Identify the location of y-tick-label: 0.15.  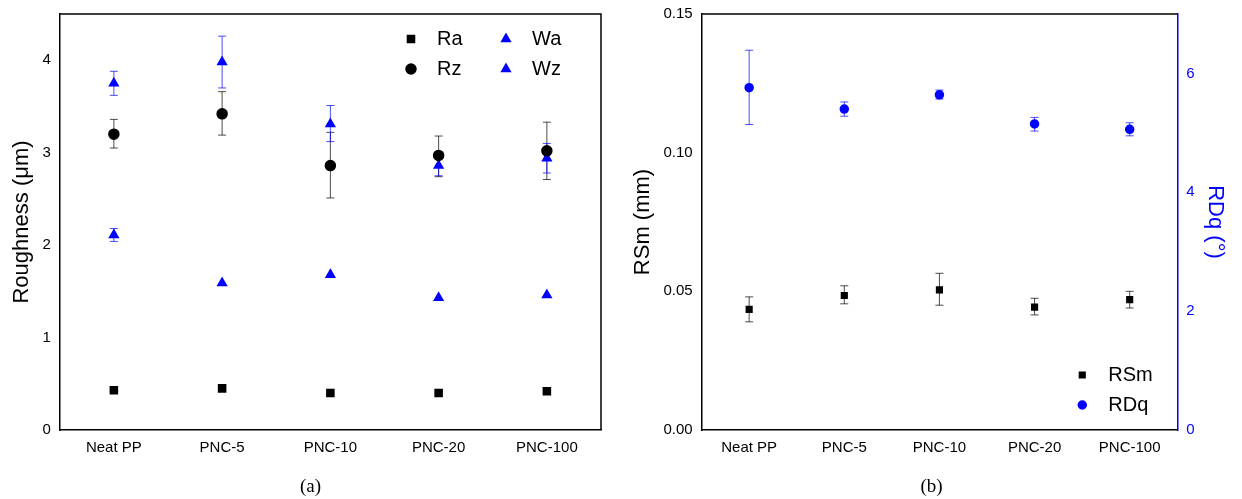
(678, 13).